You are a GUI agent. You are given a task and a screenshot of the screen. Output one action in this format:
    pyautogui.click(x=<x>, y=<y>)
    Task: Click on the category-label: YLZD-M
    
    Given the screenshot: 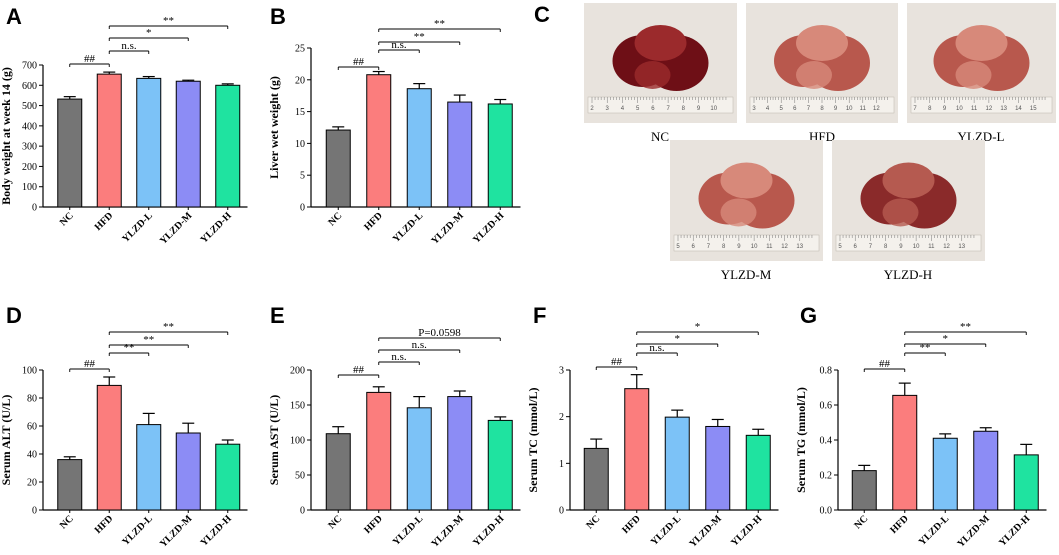 What is the action you would take?
    pyautogui.click(x=176, y=531)
    